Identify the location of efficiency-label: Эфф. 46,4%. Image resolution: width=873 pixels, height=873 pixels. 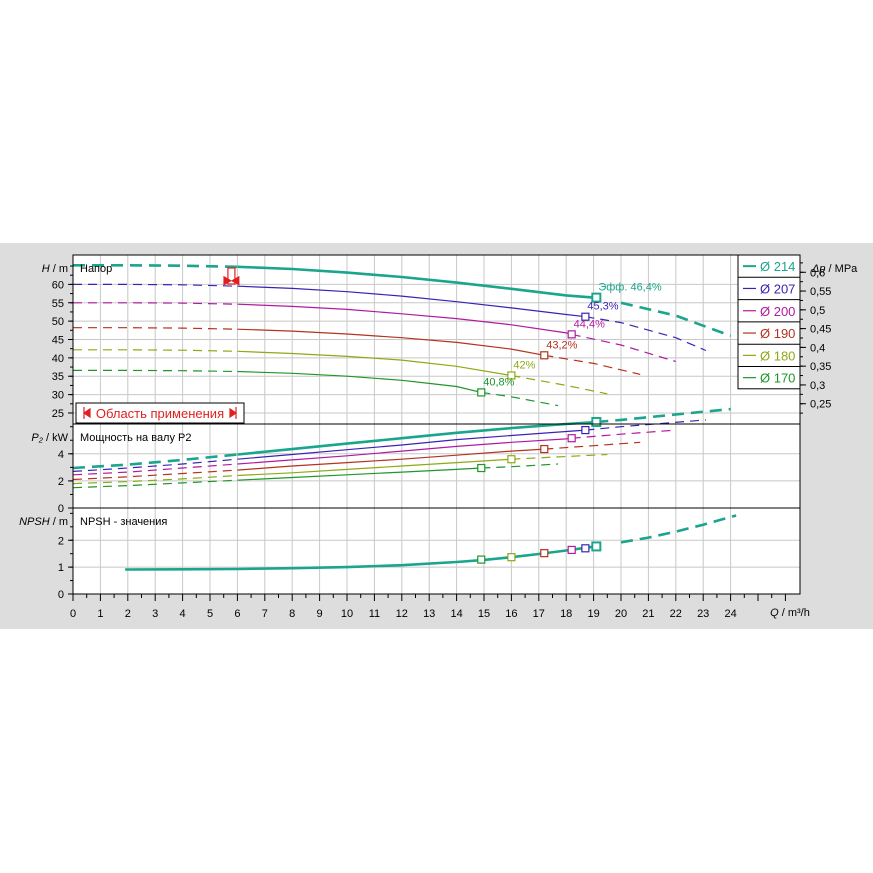
(630, 288).